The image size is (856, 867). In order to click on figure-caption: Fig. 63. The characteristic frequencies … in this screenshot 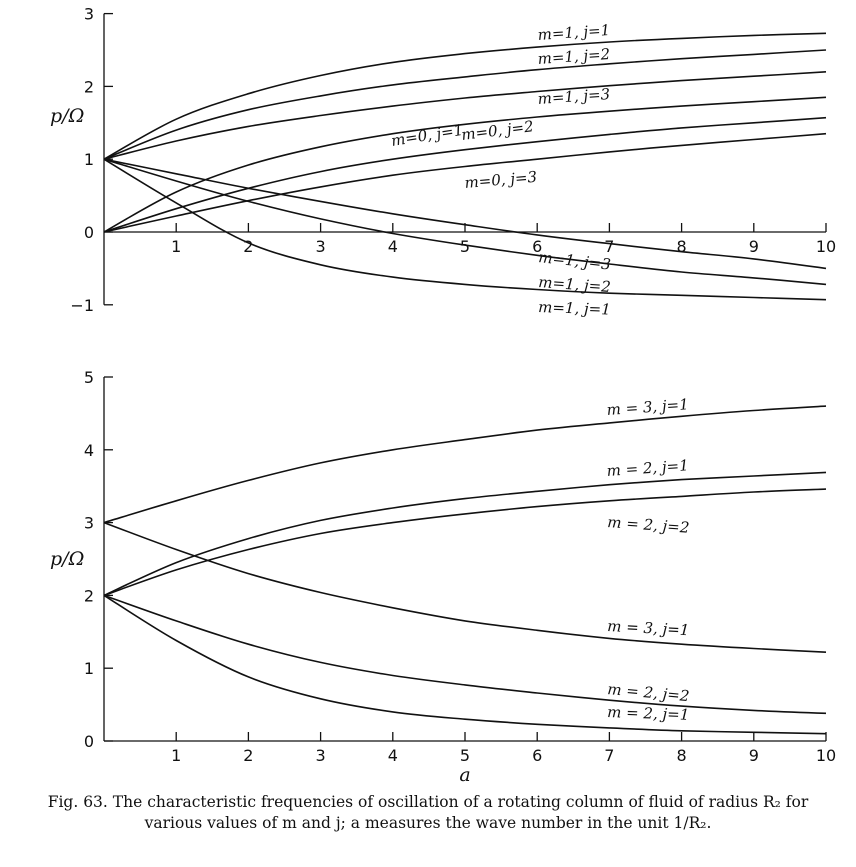, I will do `click(428, 812)`.